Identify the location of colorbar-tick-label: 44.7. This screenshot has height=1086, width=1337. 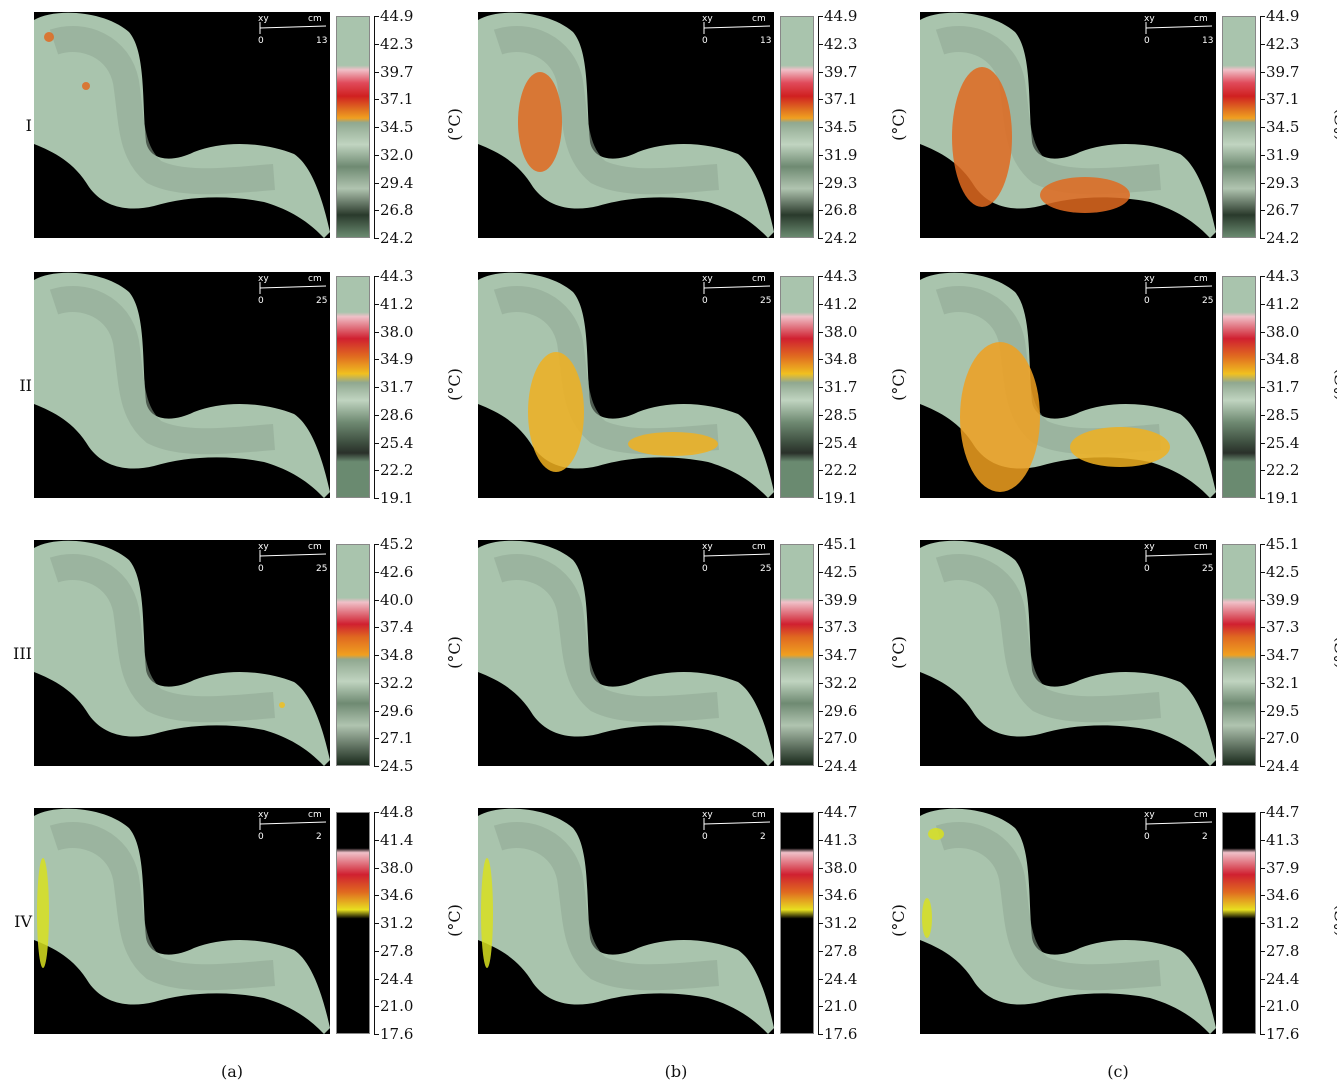
(837, 812).